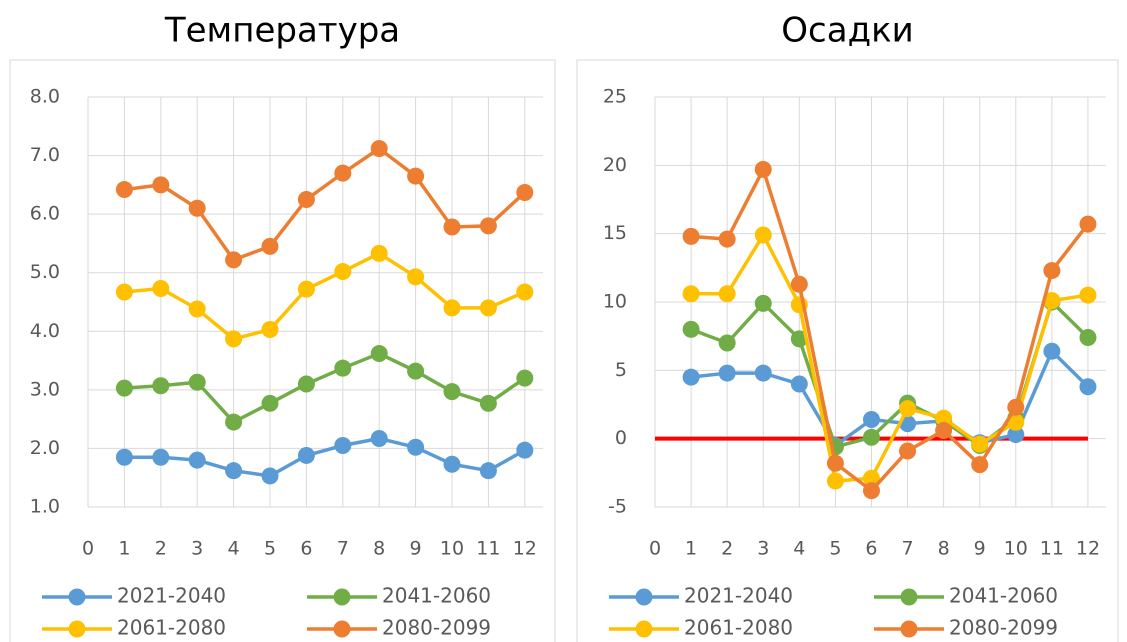 Image resolution: width=1127 pixels, height=642 pixels. Describe the element at coordinates (436, 596) in the screenshot. I see `legend-label: 2041-2060` at that location.